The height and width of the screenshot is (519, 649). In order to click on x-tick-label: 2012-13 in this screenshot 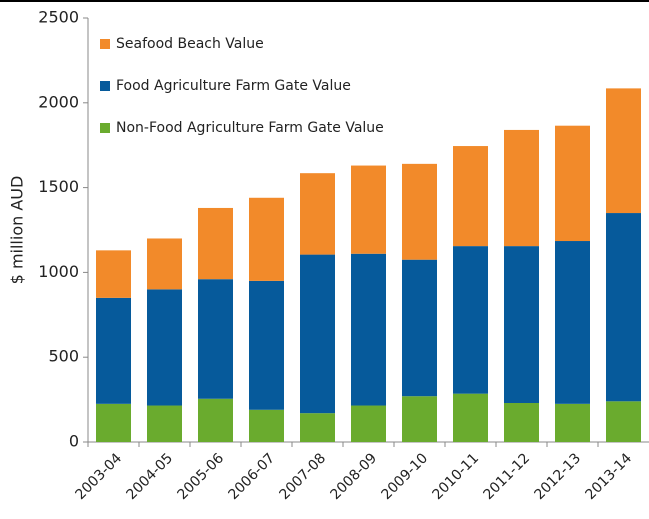, I will do `click(557, 476)`.